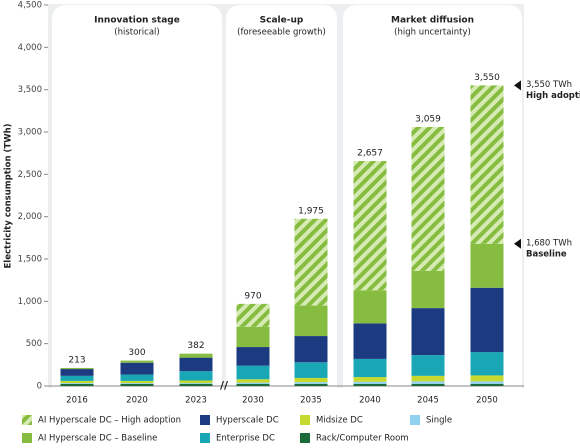 This screenshot has height=448, width=580. I want to click on annotation-text: High adoption, so click(553, 96).